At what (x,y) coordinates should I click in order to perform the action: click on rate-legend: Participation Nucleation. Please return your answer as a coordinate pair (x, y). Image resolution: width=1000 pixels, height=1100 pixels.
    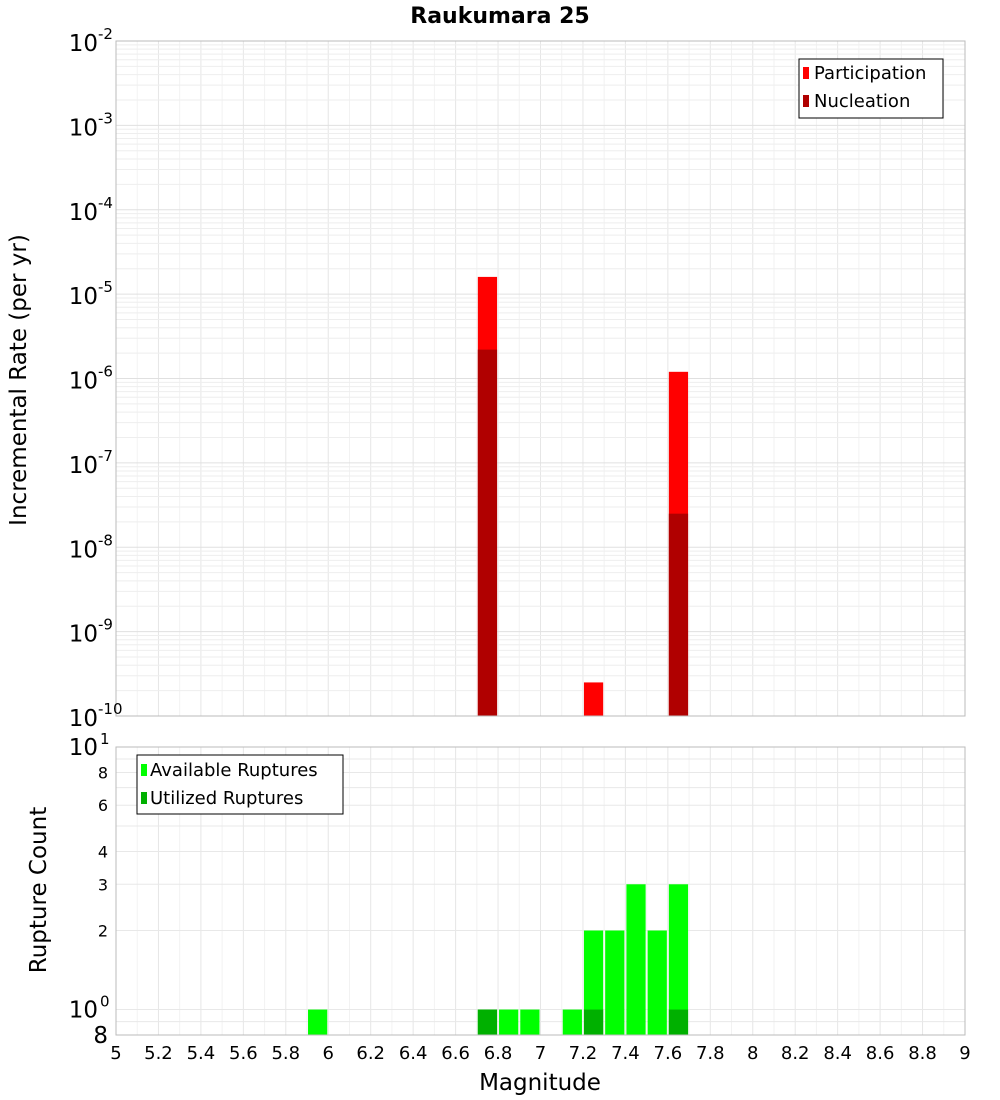
    Looking at the image, I should click on (871, 88).